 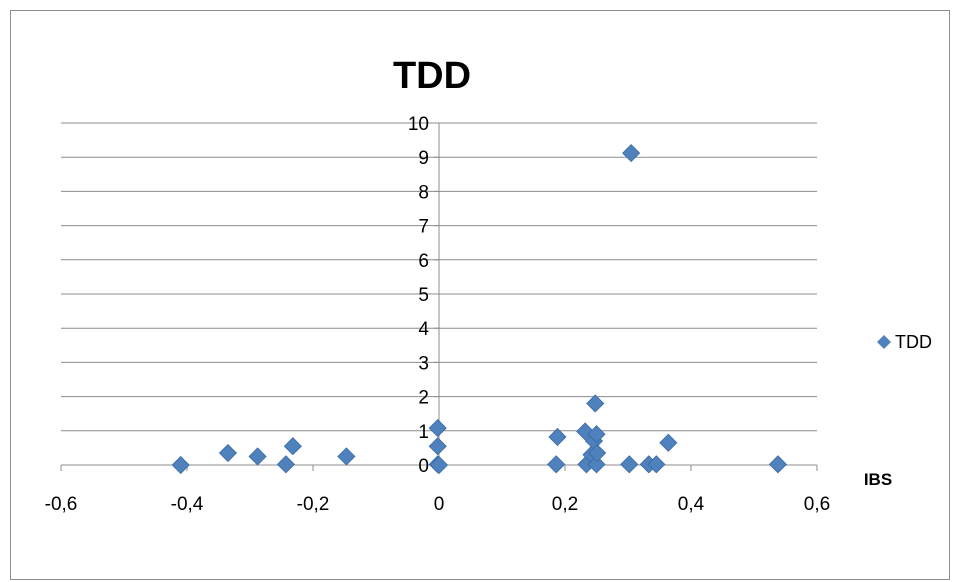 What do you see at coordinates (61, 504) in the screenshot?
I see `x-tick-label: -0,6` at bounding box center [61, 504].